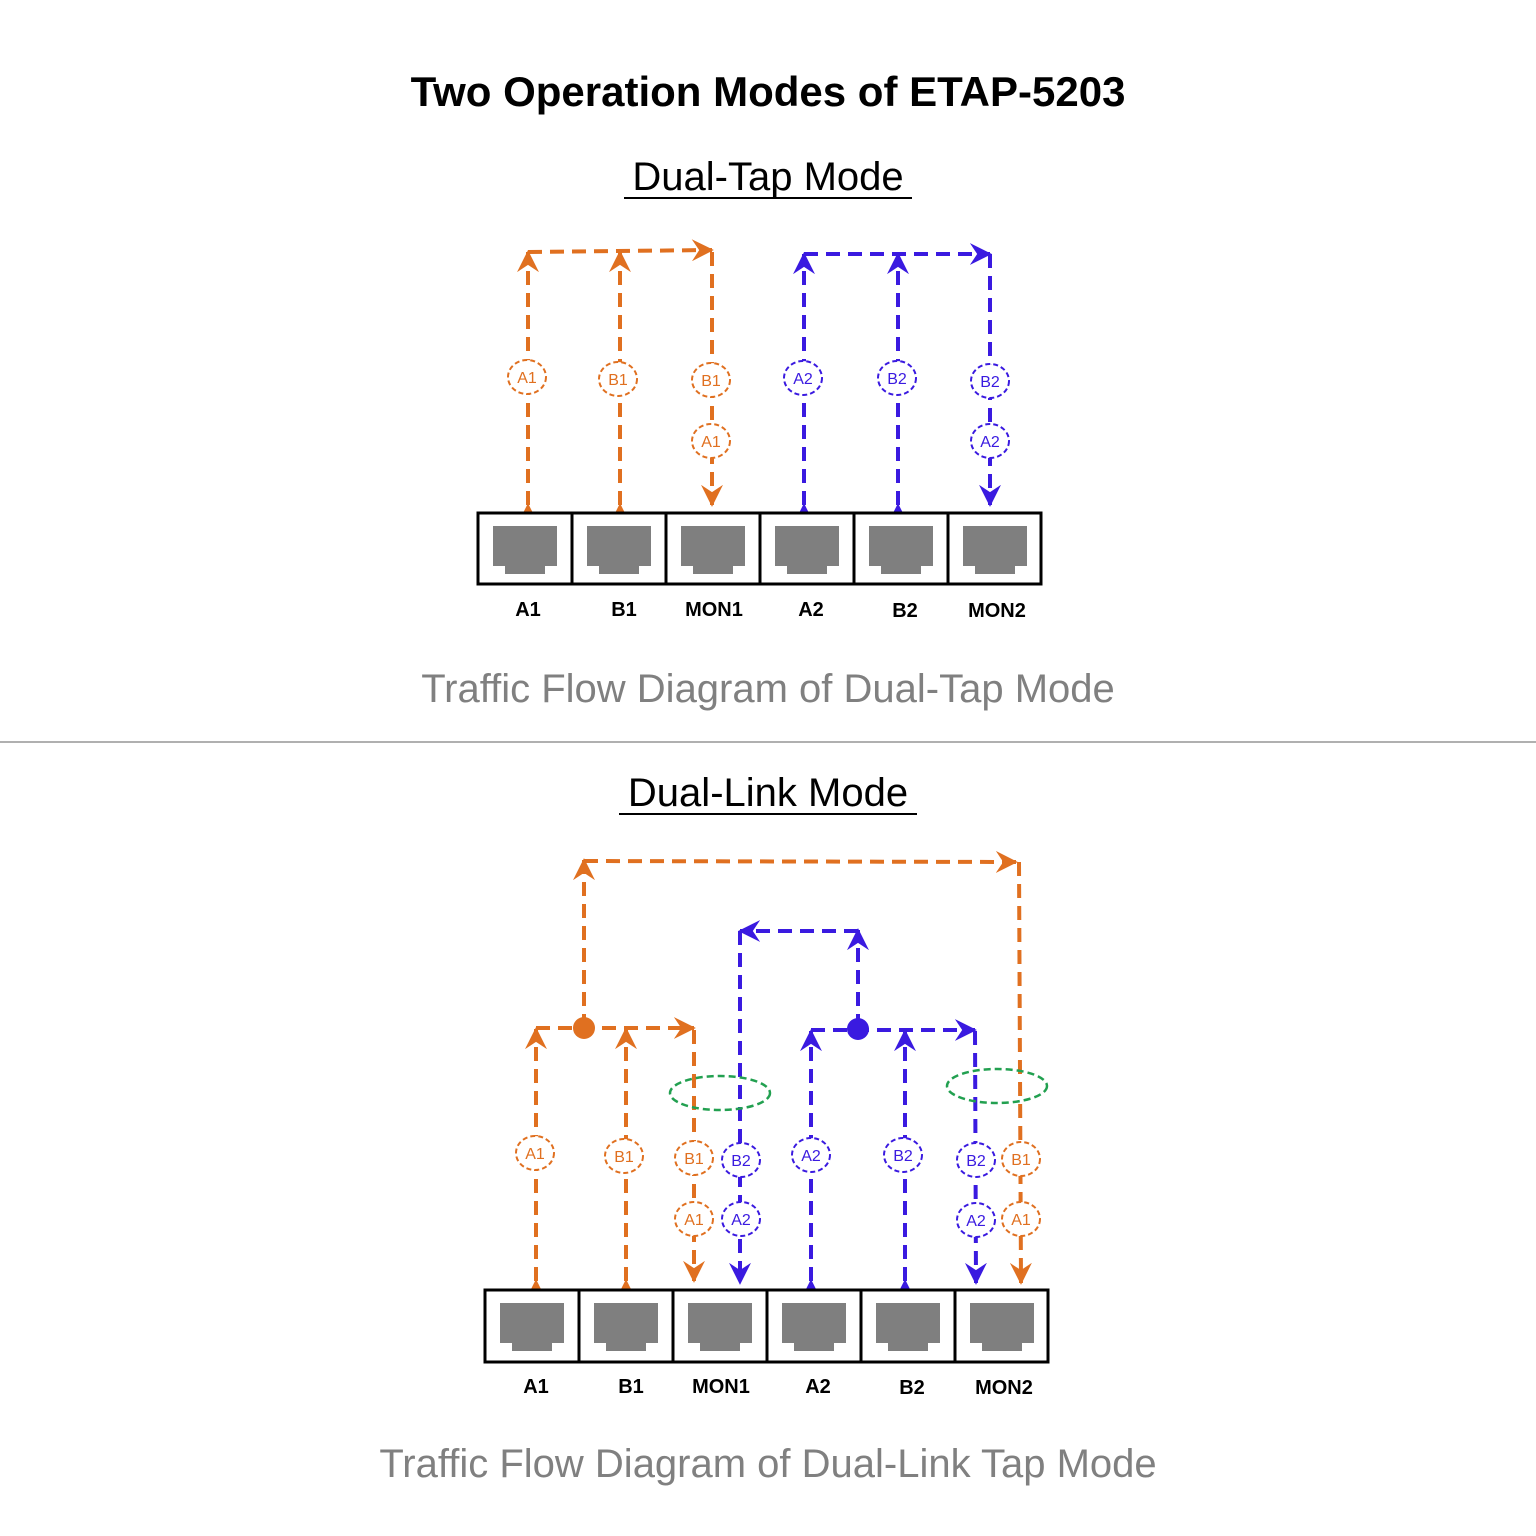  I want to click on dual-tap-link2-flows, so click(897, 384).